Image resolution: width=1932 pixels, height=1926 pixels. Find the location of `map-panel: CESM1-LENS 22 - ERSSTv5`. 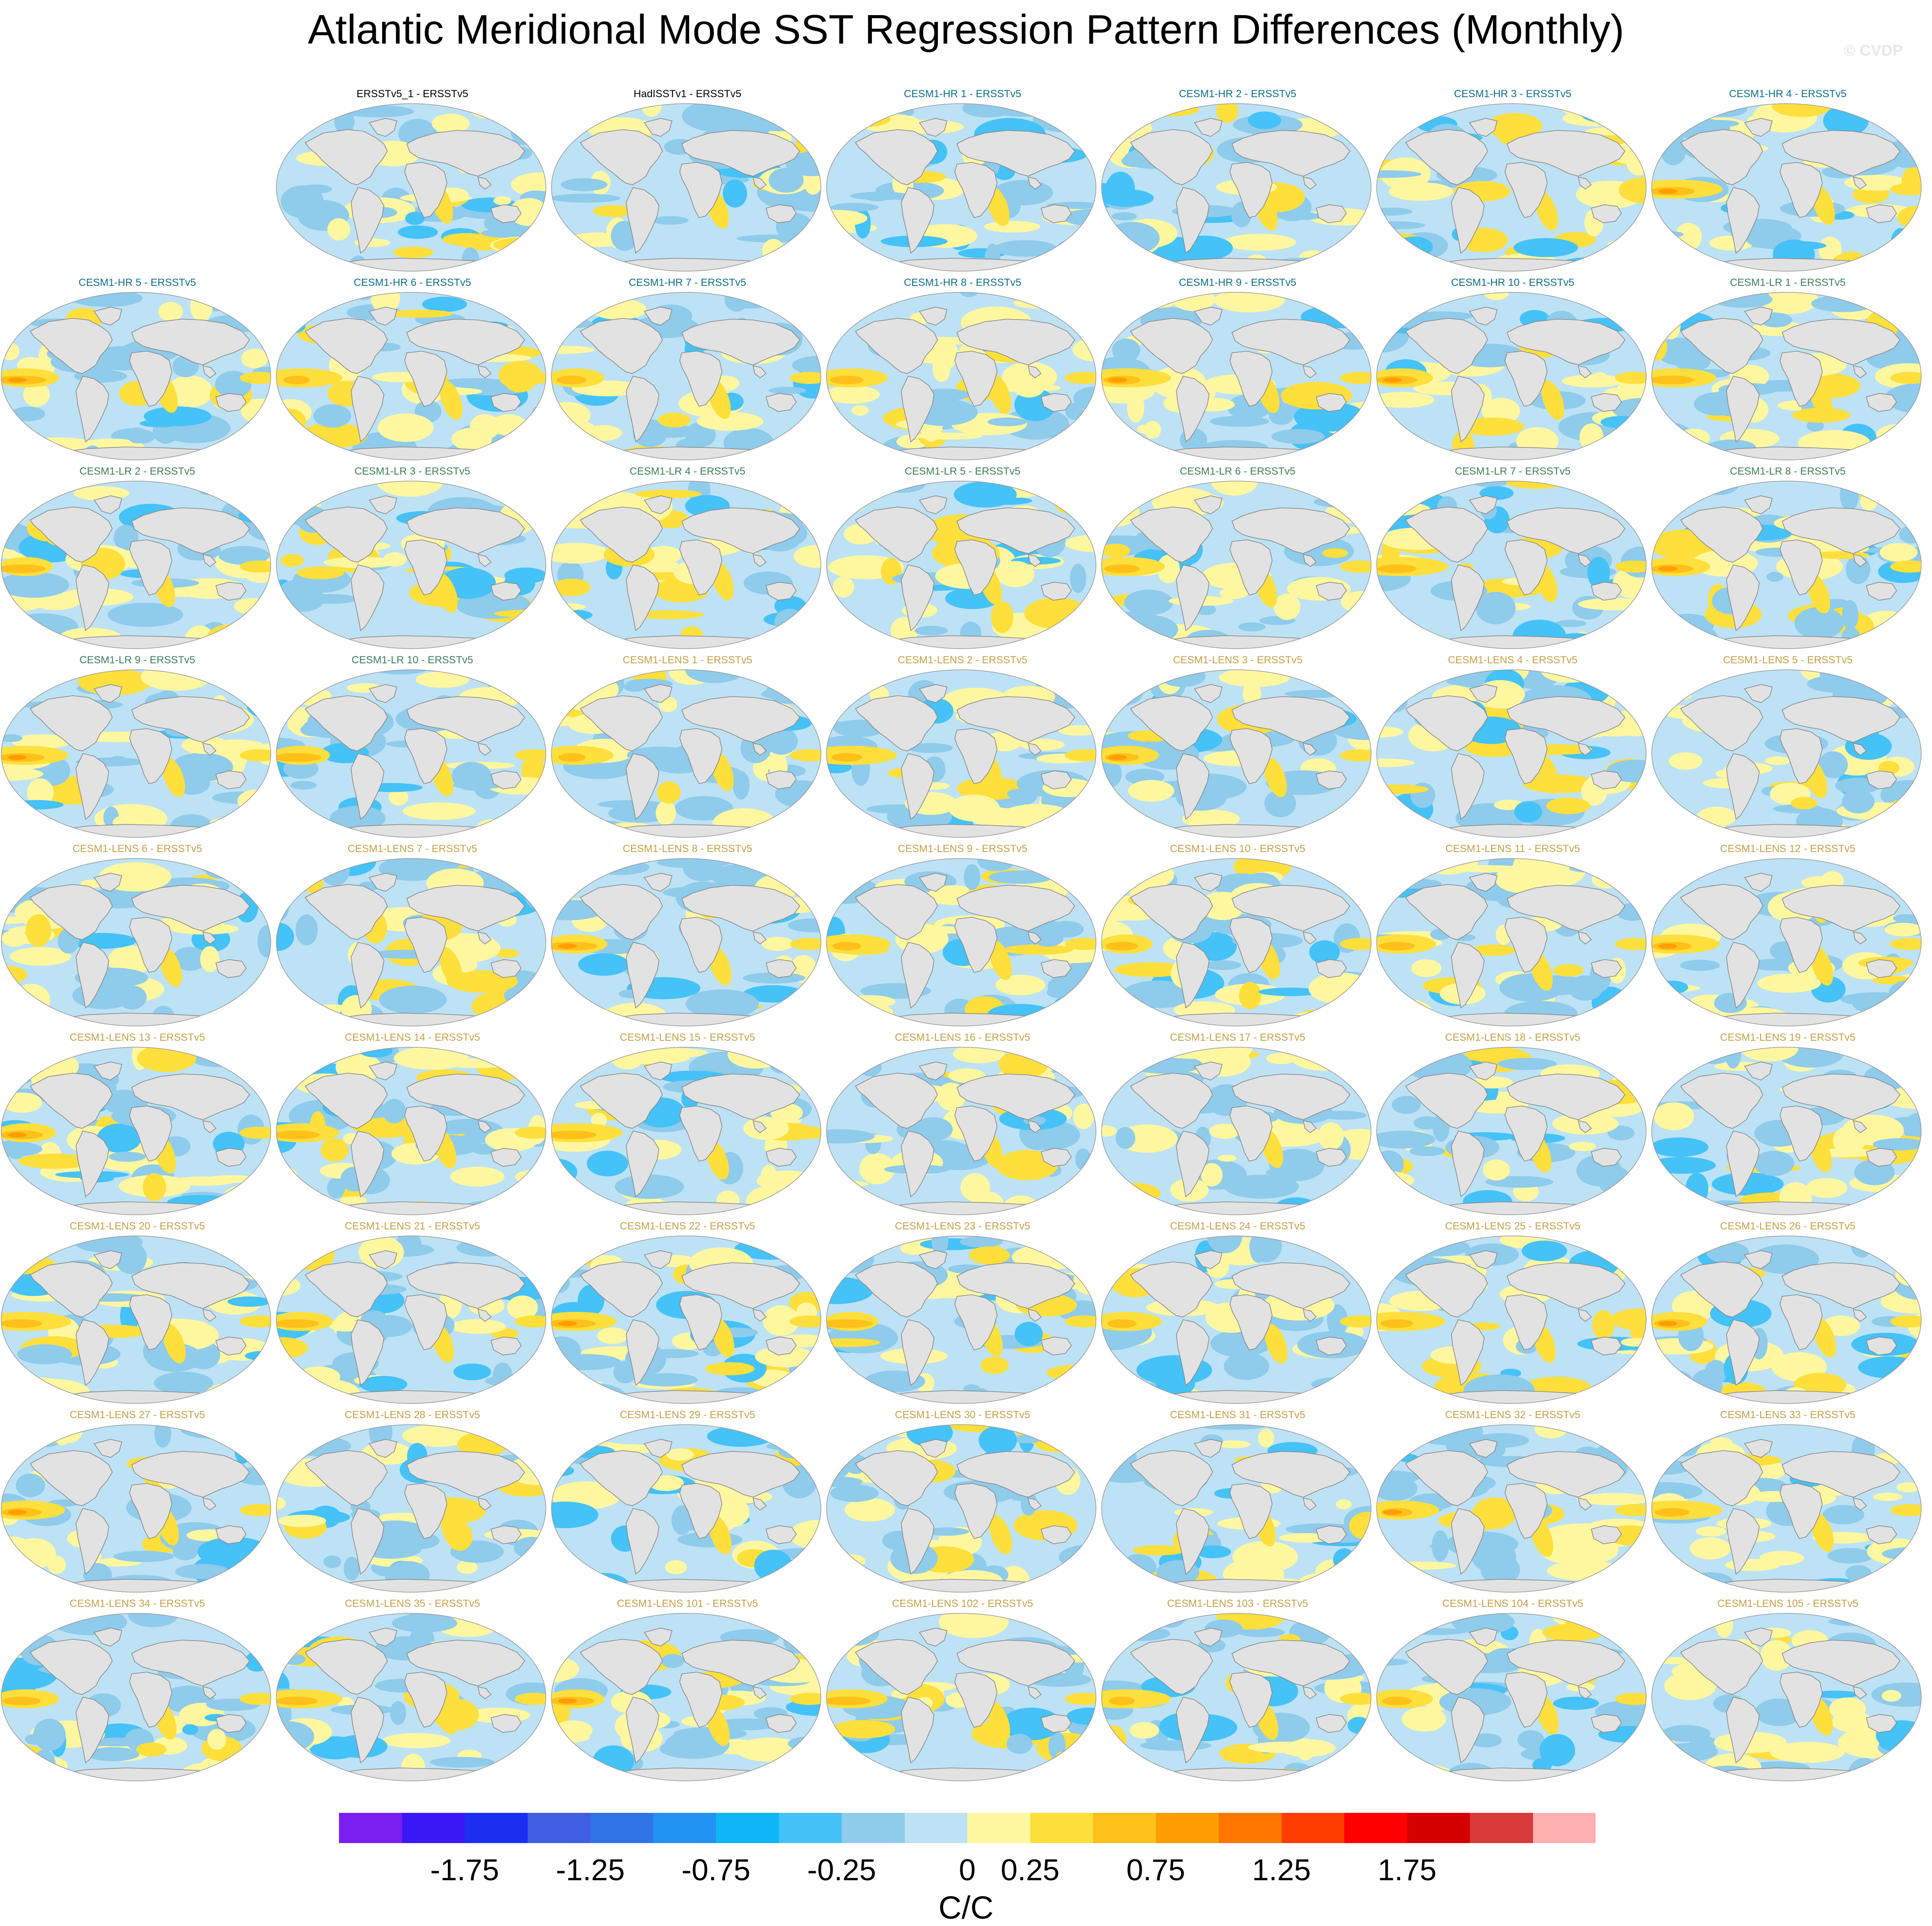

map-panel: CESM1-LENS 22 - ERSSTv5 is located at coordinates (688, 1313).